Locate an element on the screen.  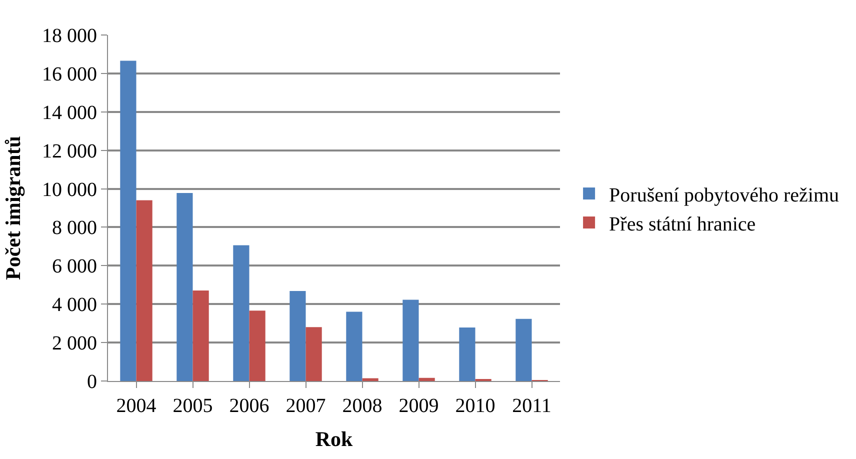
y-tick-label: 18 000 is located at coordinates (69, 36).